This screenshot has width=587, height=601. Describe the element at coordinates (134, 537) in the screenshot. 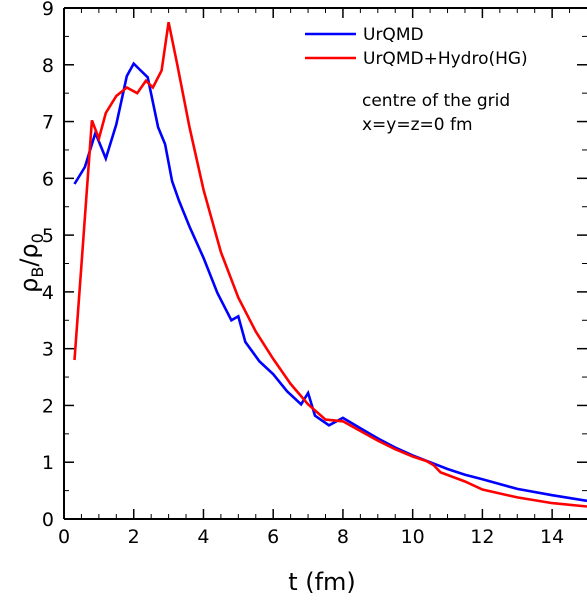

I see `x-tick-label: 2` at that location.